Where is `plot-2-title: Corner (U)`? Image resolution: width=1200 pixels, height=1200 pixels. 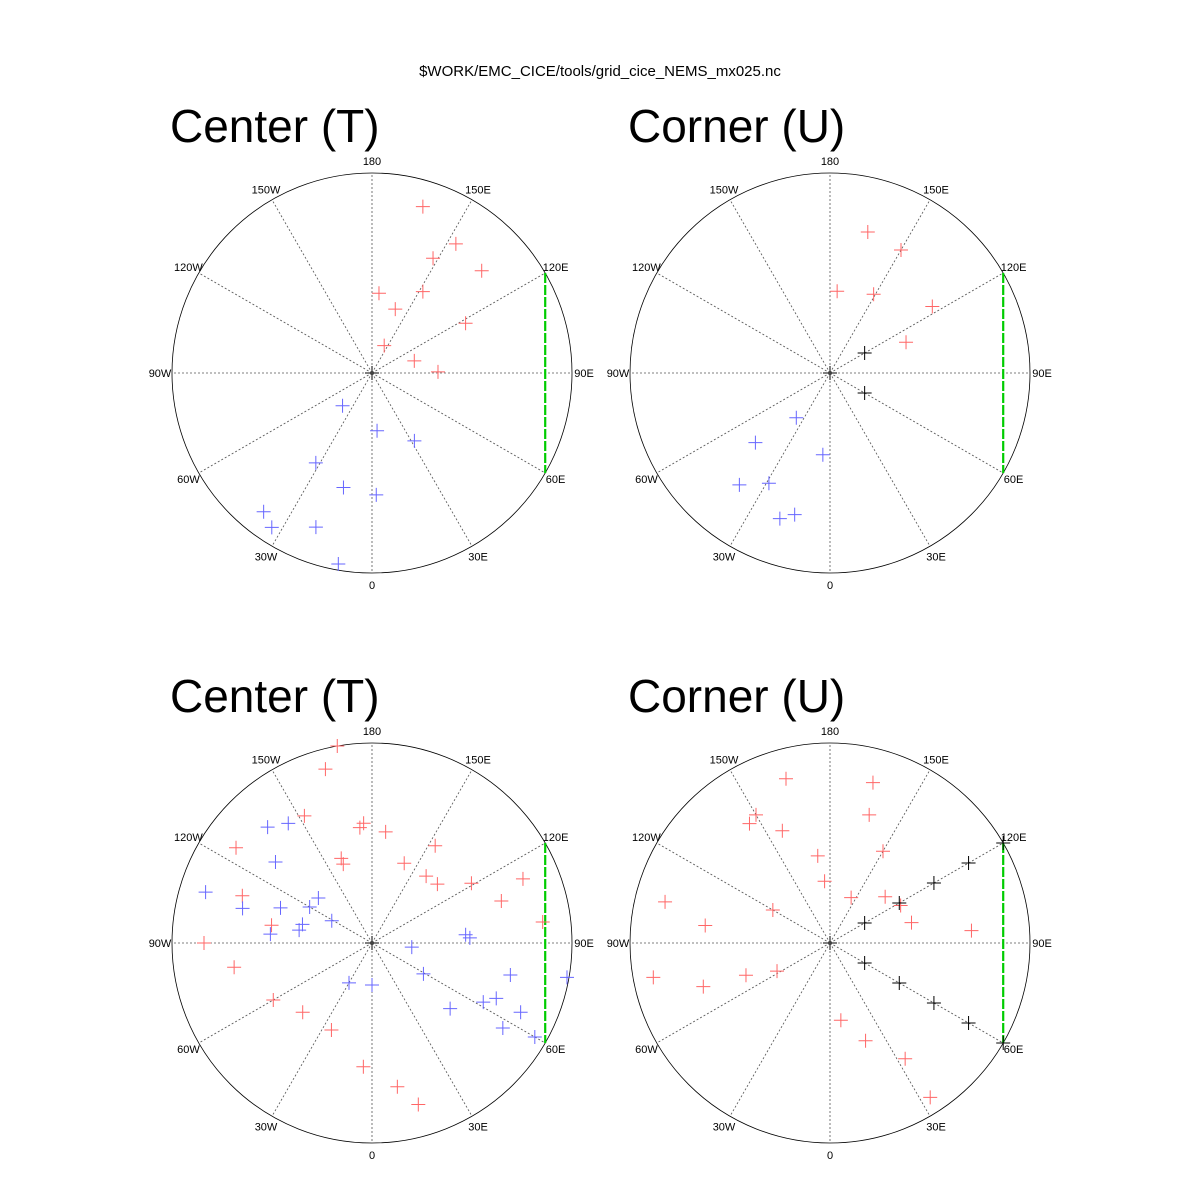 plot-2-title: Corner (U) is located at coordinates (736, 126).